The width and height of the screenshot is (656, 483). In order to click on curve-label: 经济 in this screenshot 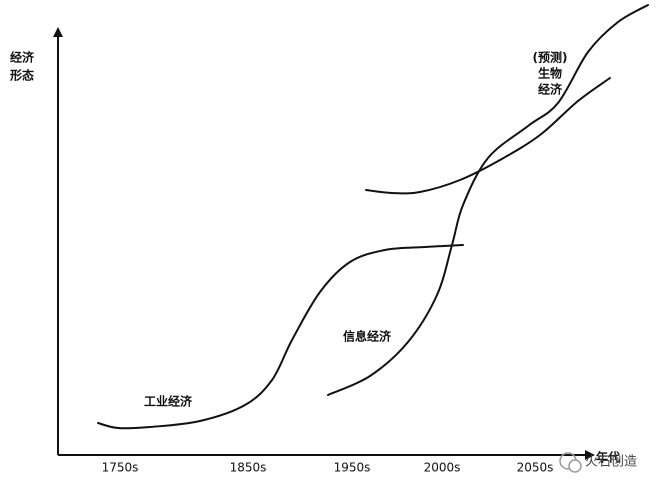, I will do `click(550, 89)`.